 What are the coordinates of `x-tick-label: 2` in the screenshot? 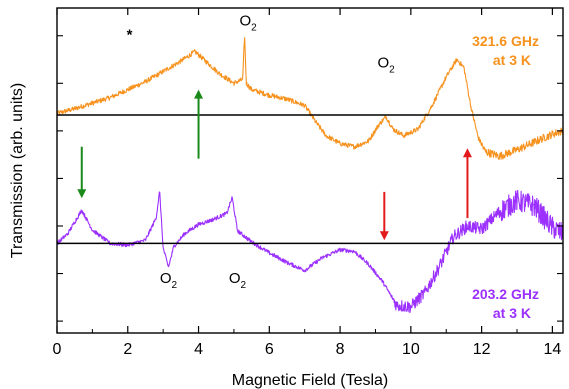 It's located at (127, 349).